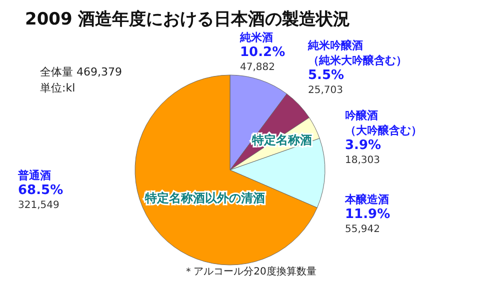 Image resolution: width=500 pixels, height=281 pixels. I want to click on slice-label: 純米吟醸酒（純米大吟醸含む）, so click(357, 53).